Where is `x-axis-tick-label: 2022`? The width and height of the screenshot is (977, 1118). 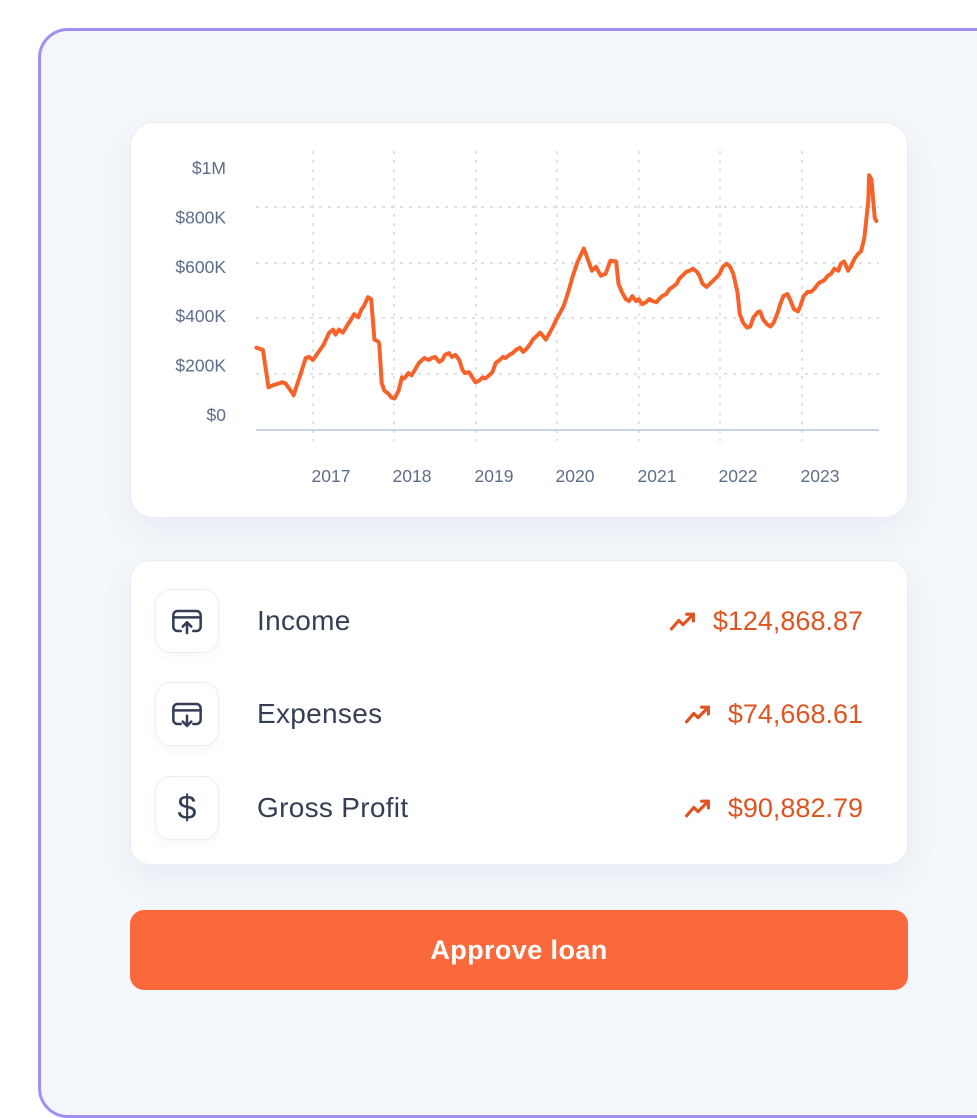 x-axis-tick-label: 2022 is located at coordinates (738, 476).